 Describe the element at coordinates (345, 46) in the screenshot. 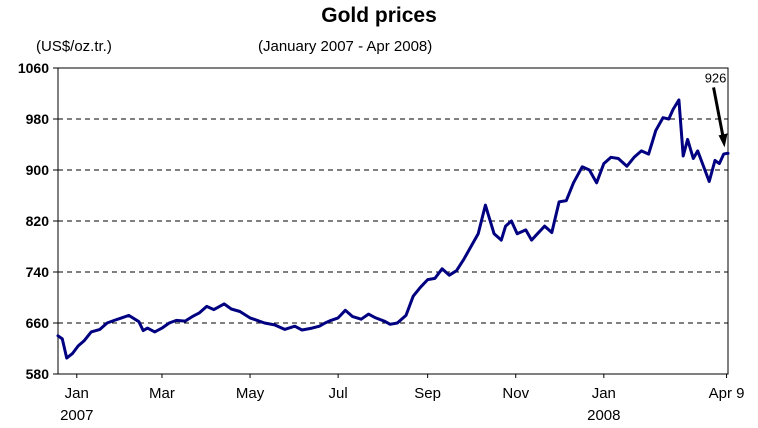

I see `chart-subtitle: (January 2007 - Apr 2008)` at that location.